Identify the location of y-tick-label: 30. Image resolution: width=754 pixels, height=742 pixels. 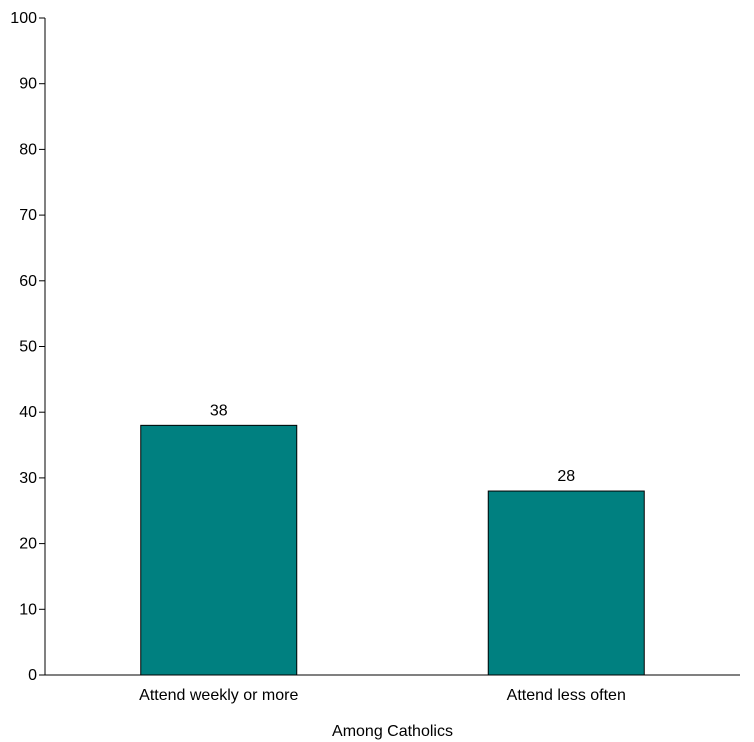
(28, 478).